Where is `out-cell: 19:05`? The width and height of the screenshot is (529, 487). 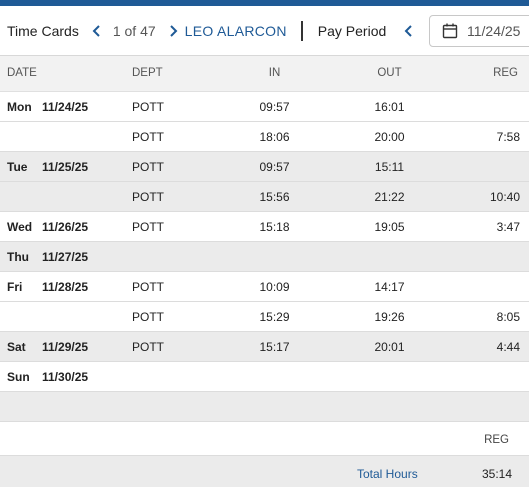
out-cell: 19:05 is located at coordinates (389, 227).